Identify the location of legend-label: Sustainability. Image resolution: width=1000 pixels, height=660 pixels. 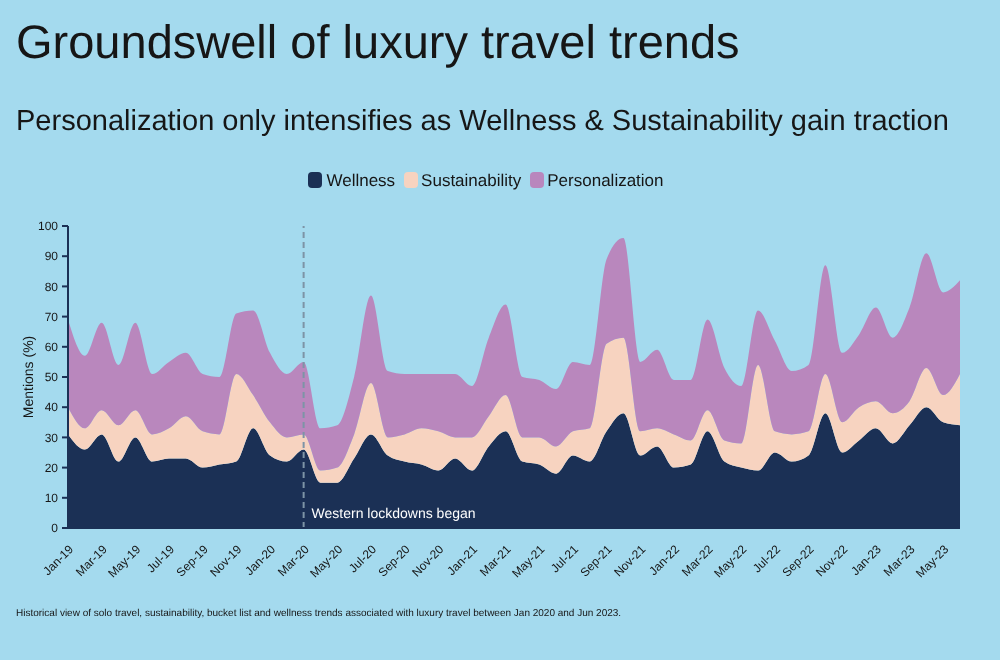
(471, 180).